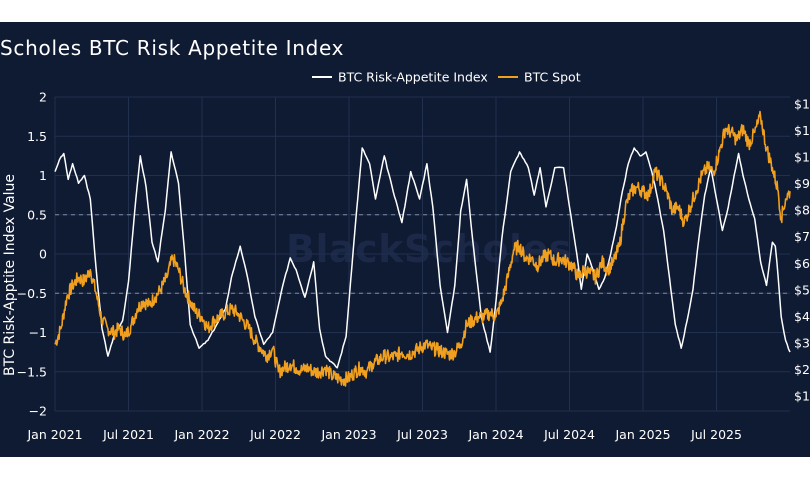 The width and height of the screenshot is (810, 480). Describe the element at coordinates (43, 97) in the screenshot. I see `y-tick-label: 2` at that location.